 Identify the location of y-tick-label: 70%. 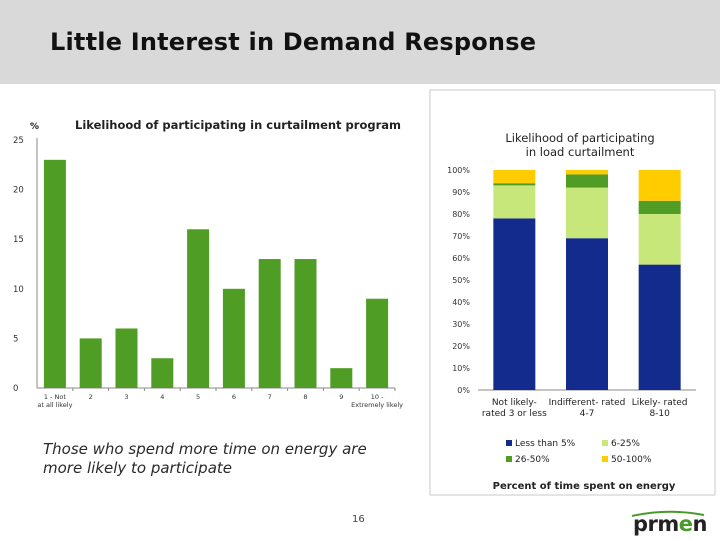
(461, 236).